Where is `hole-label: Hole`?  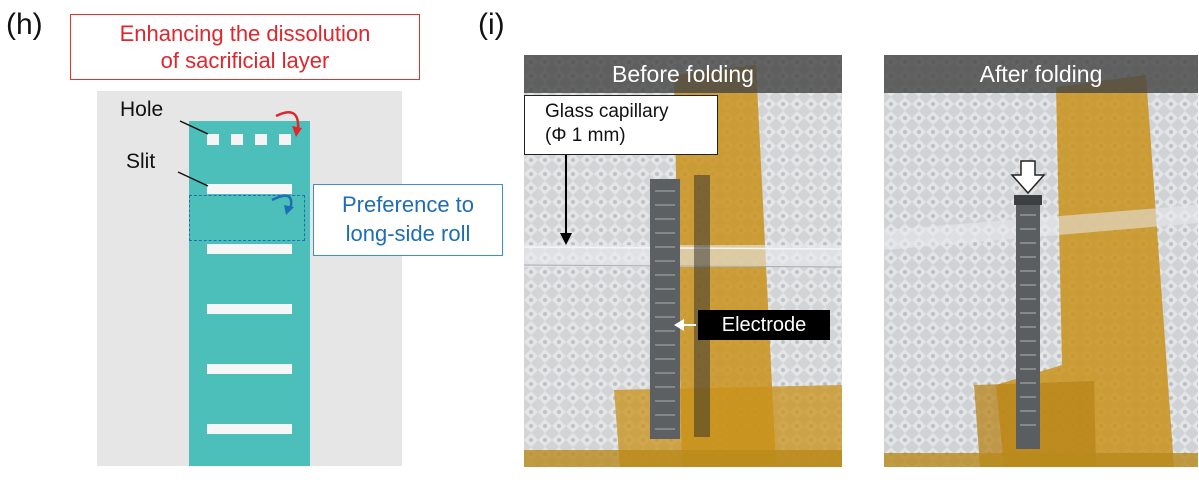
hole-label: Hole is located at coordinates (142, 109).